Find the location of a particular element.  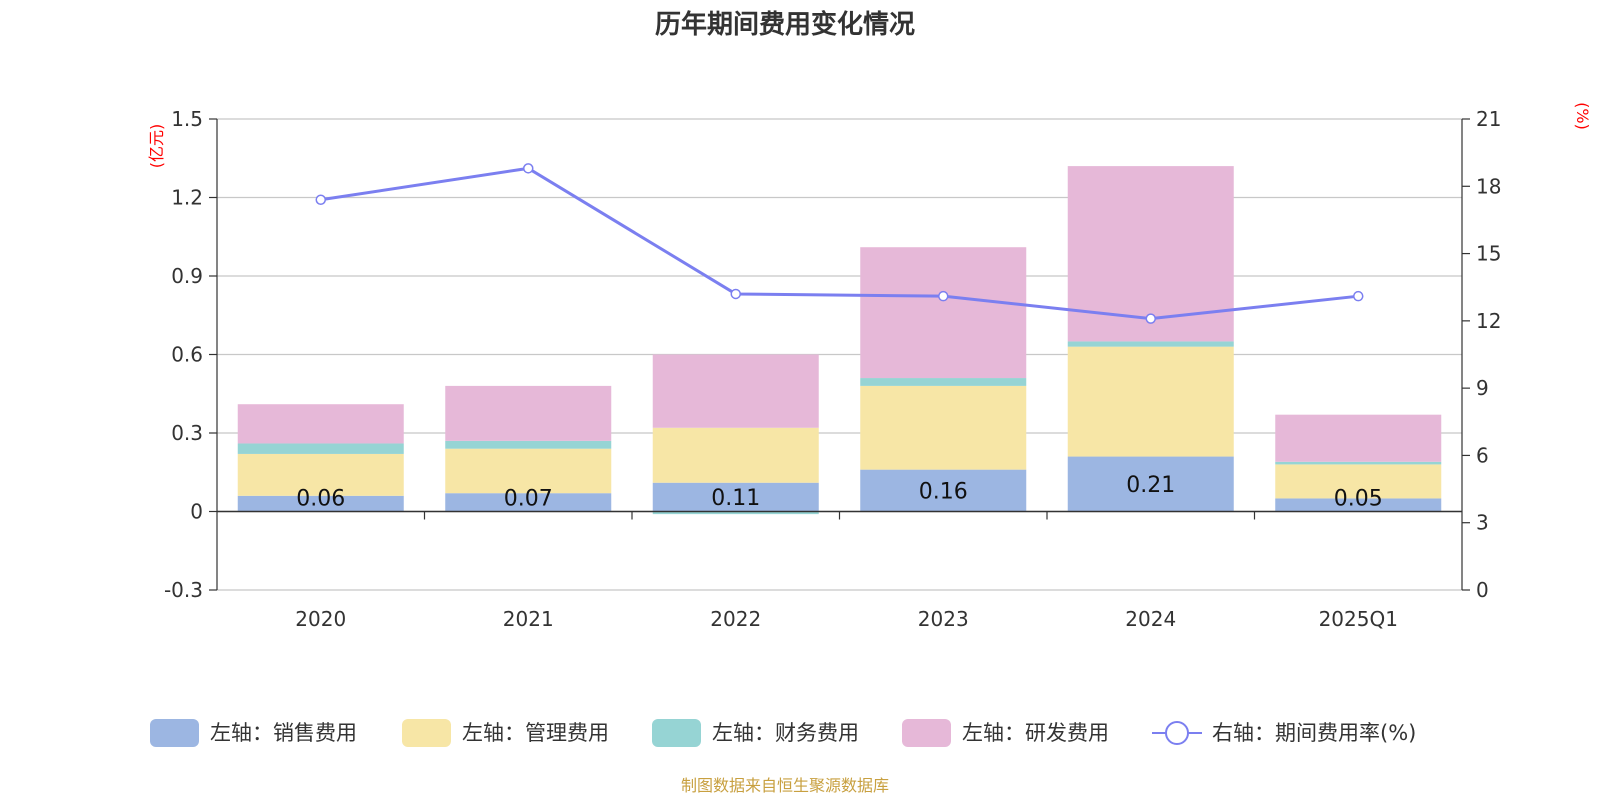

legend-label-4: 左轴：研发费用 is located at coordinates (1035, 733).